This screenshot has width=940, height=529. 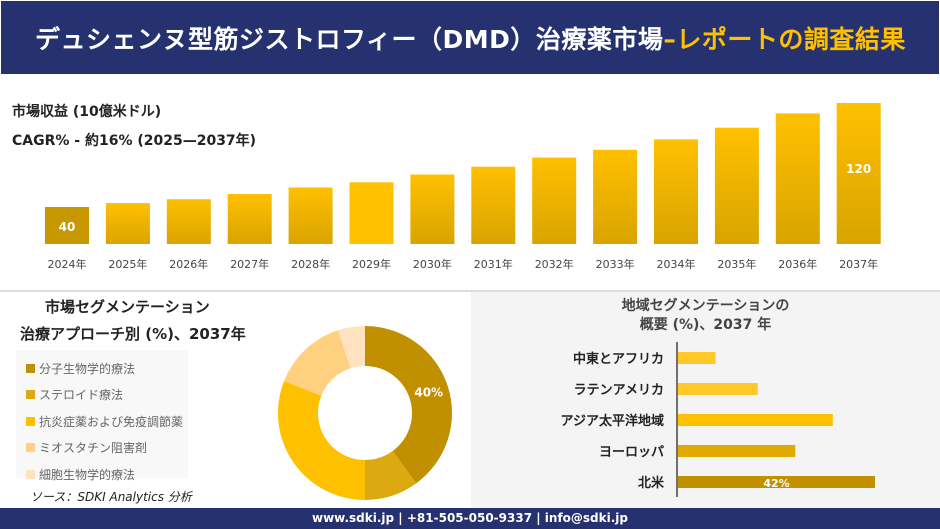 I want to click on region-label: ヨーロッパ, so click(x=631, y=452).